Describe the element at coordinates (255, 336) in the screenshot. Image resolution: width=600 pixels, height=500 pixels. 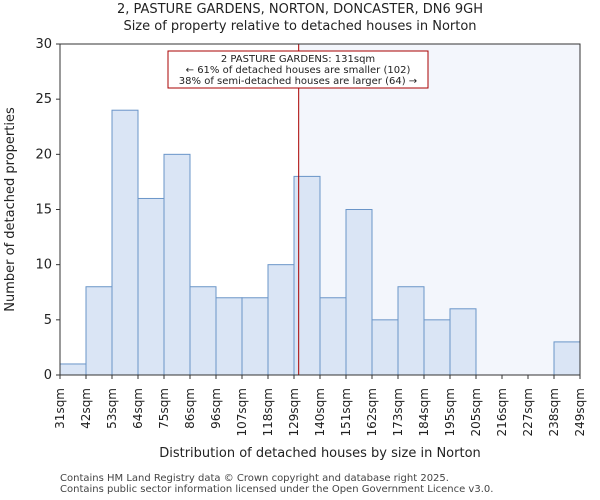
I see `bar-107sqm` at that location.